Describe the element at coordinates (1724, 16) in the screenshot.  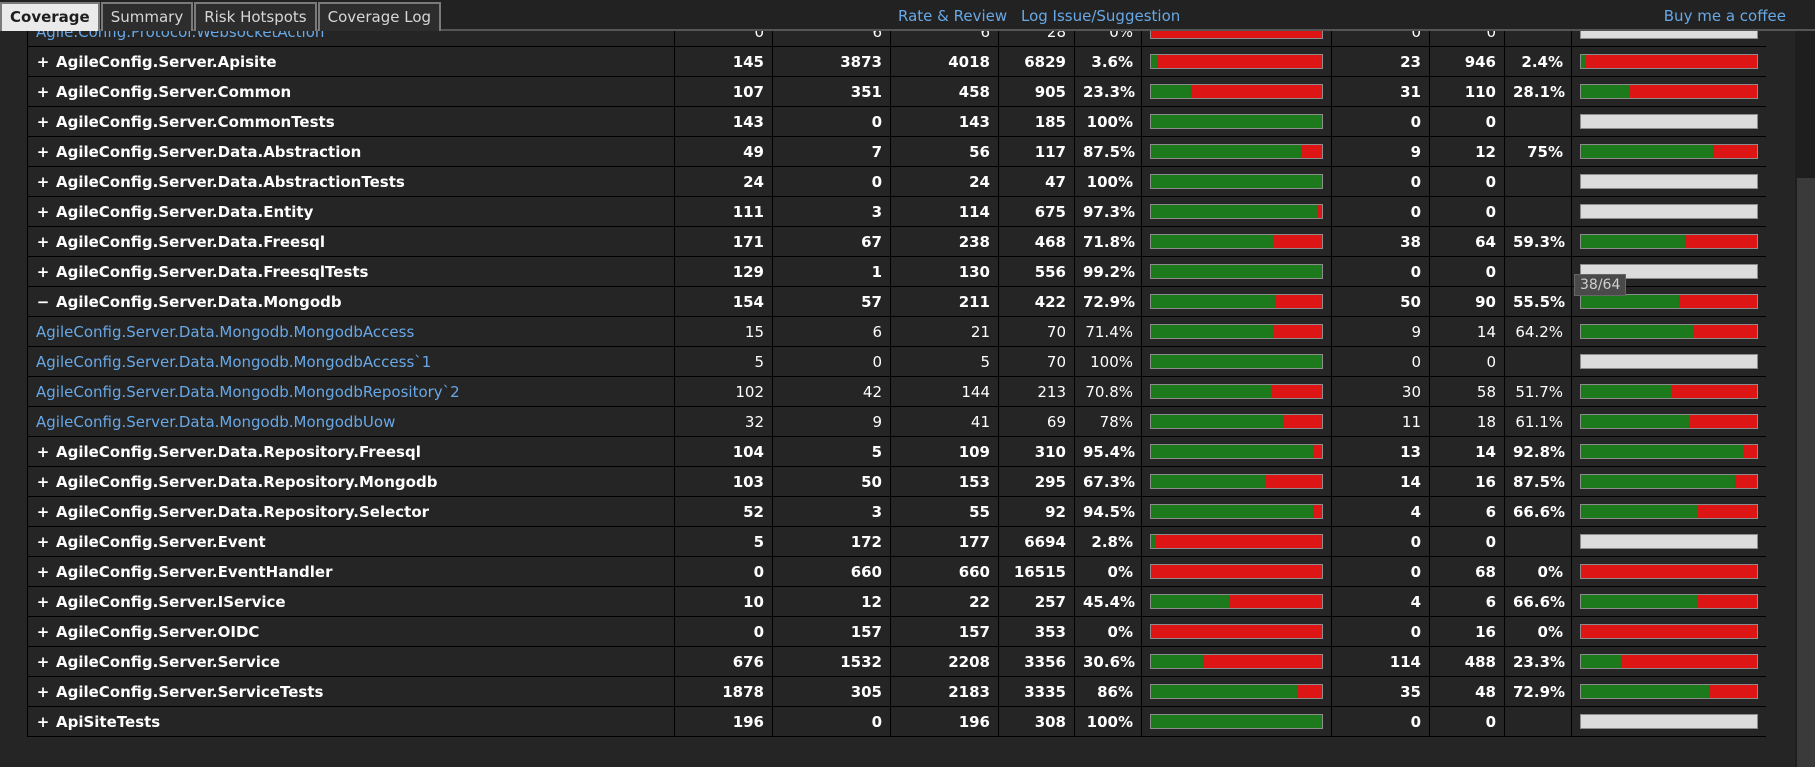
I see `buy-coffee-link: Buy me a coffee` at that location.